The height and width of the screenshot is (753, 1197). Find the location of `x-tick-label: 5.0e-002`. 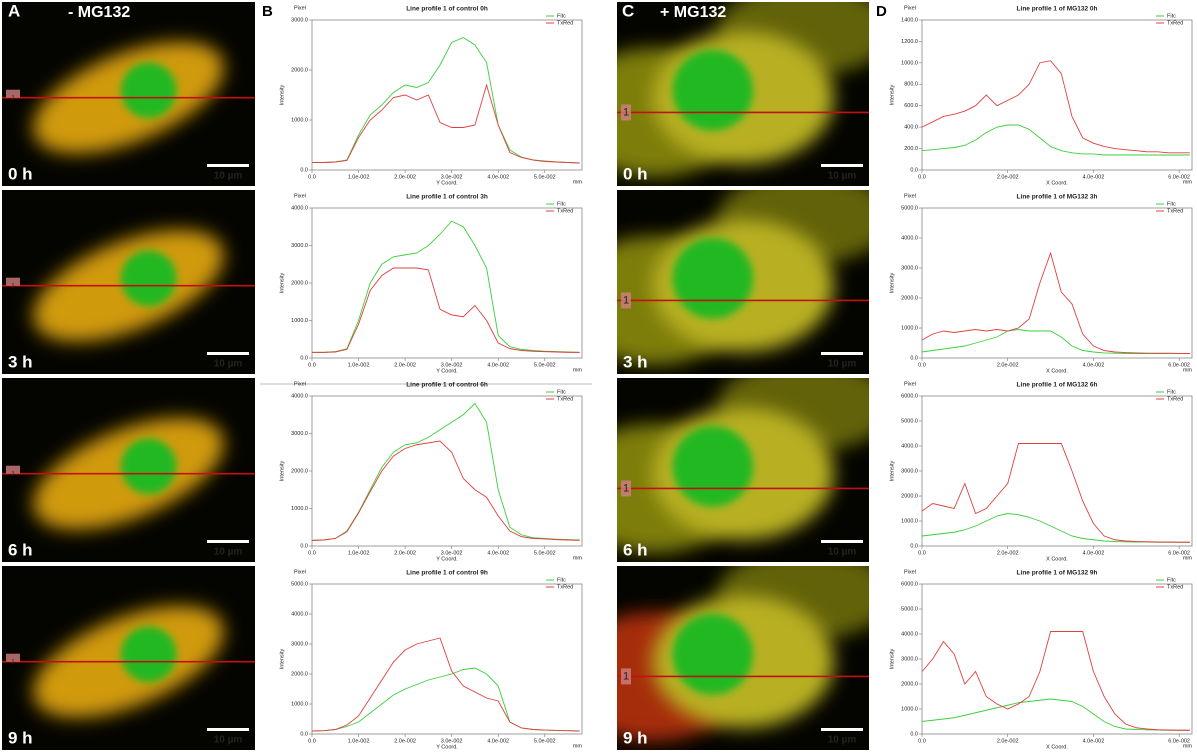

x-tick-label: 5.0e-002 is located at coordinates (545, 553).